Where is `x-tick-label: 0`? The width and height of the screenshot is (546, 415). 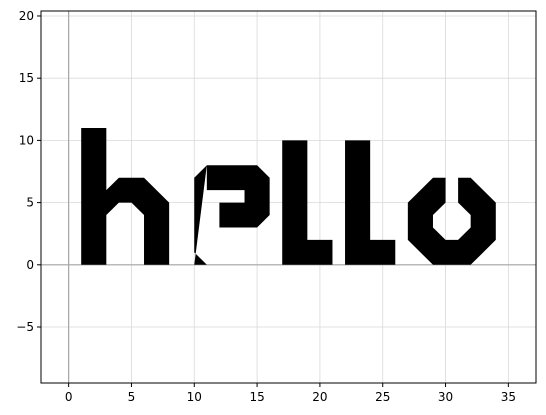
x-tick-label: 0 is located at coordinates (69, 397).